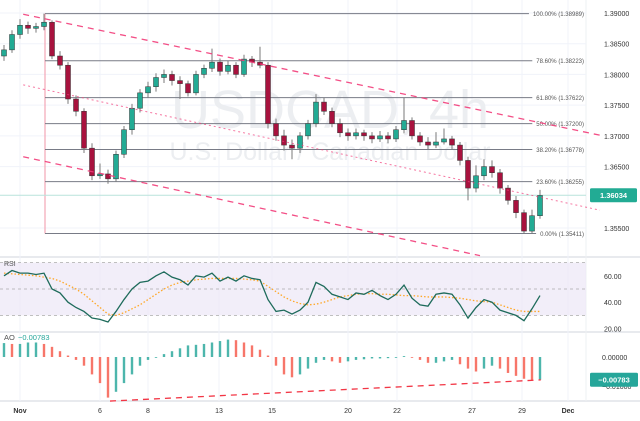  I want to click on fib-label: 50.00% (1.37200), so click(560, 125).